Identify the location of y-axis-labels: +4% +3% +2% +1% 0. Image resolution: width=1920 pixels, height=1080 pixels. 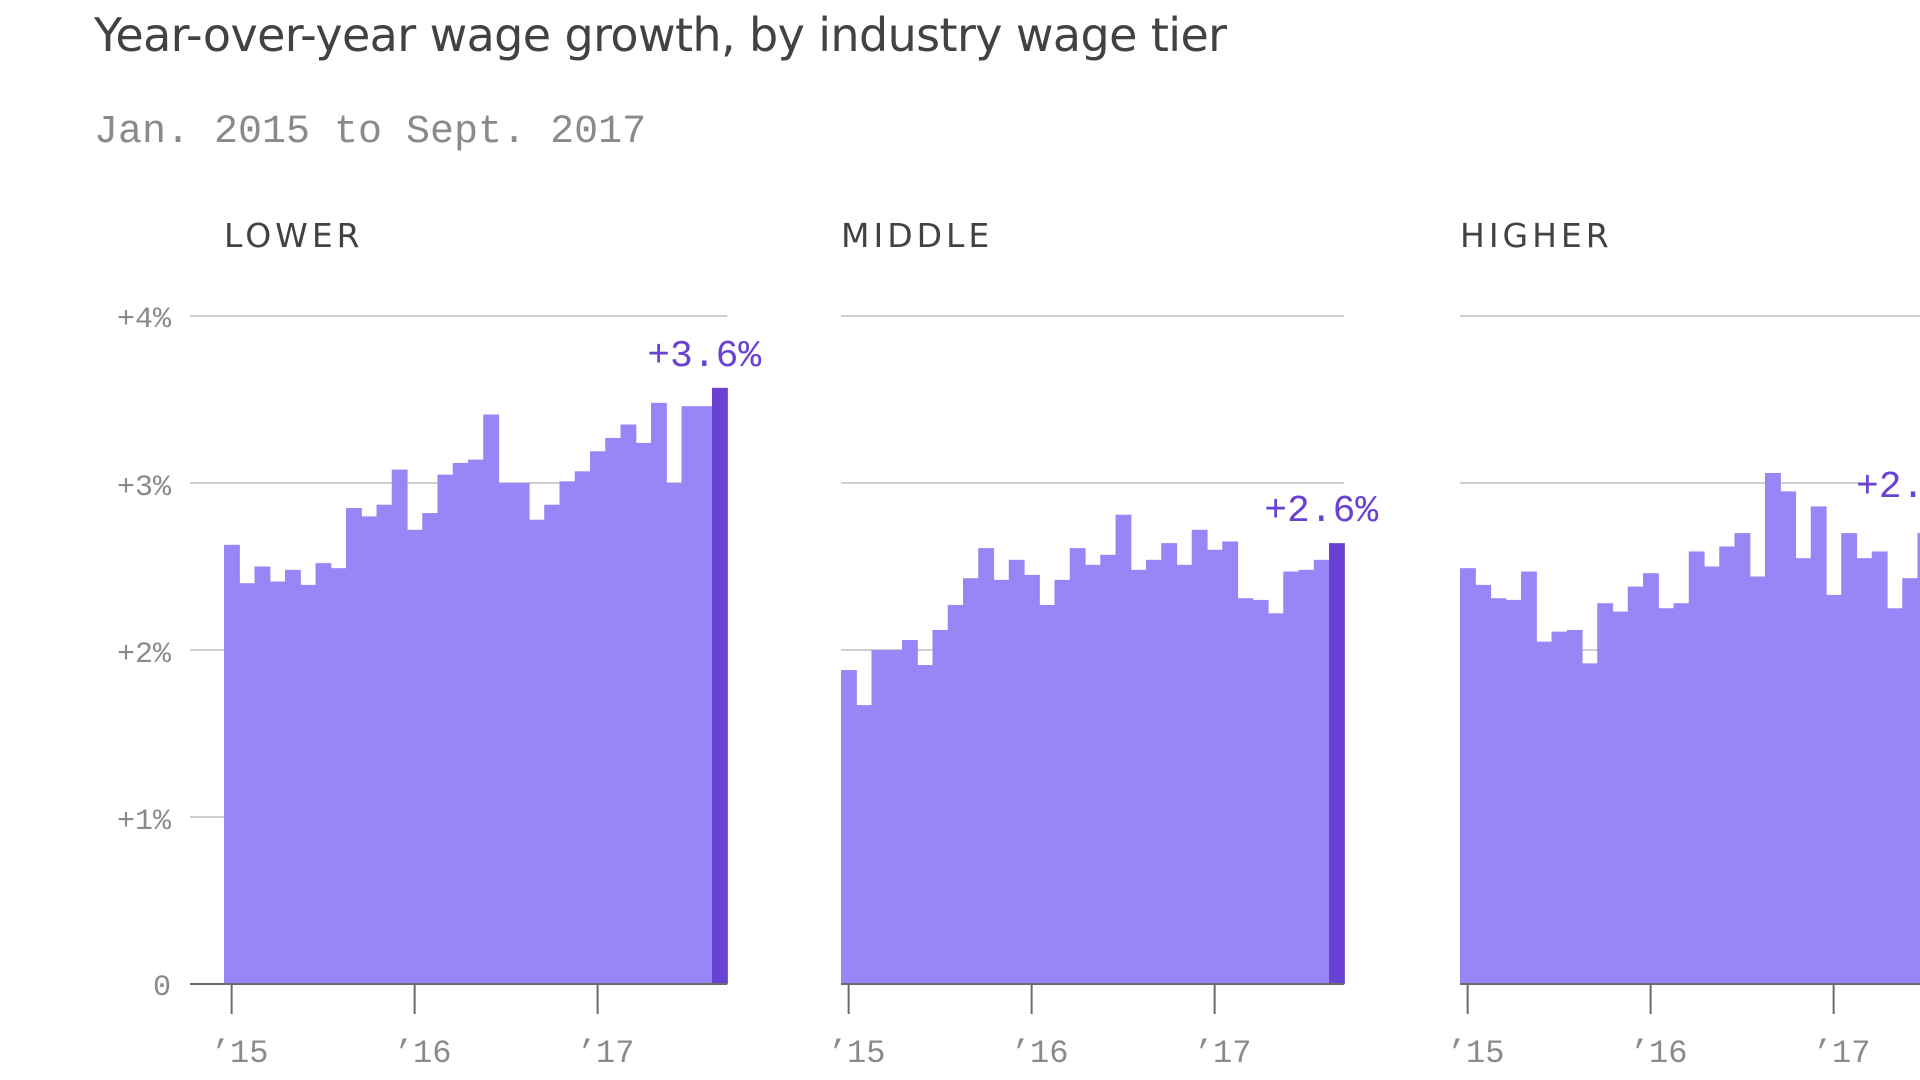
(144, 654).